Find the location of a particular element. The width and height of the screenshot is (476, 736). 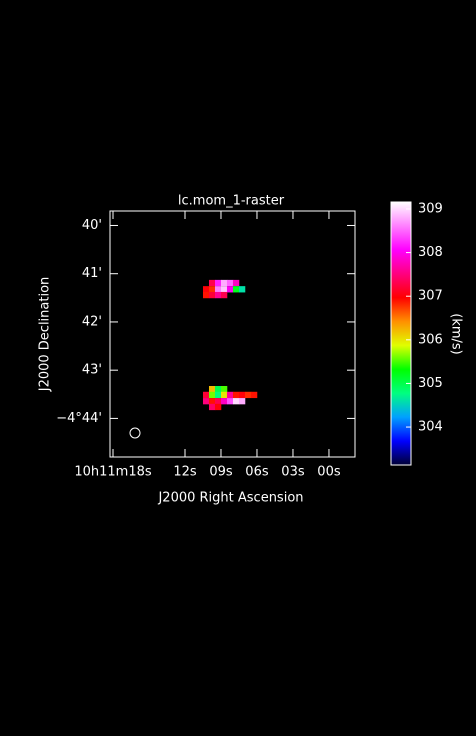

x-tick-label: 06s is located at coordinates (257, 472).